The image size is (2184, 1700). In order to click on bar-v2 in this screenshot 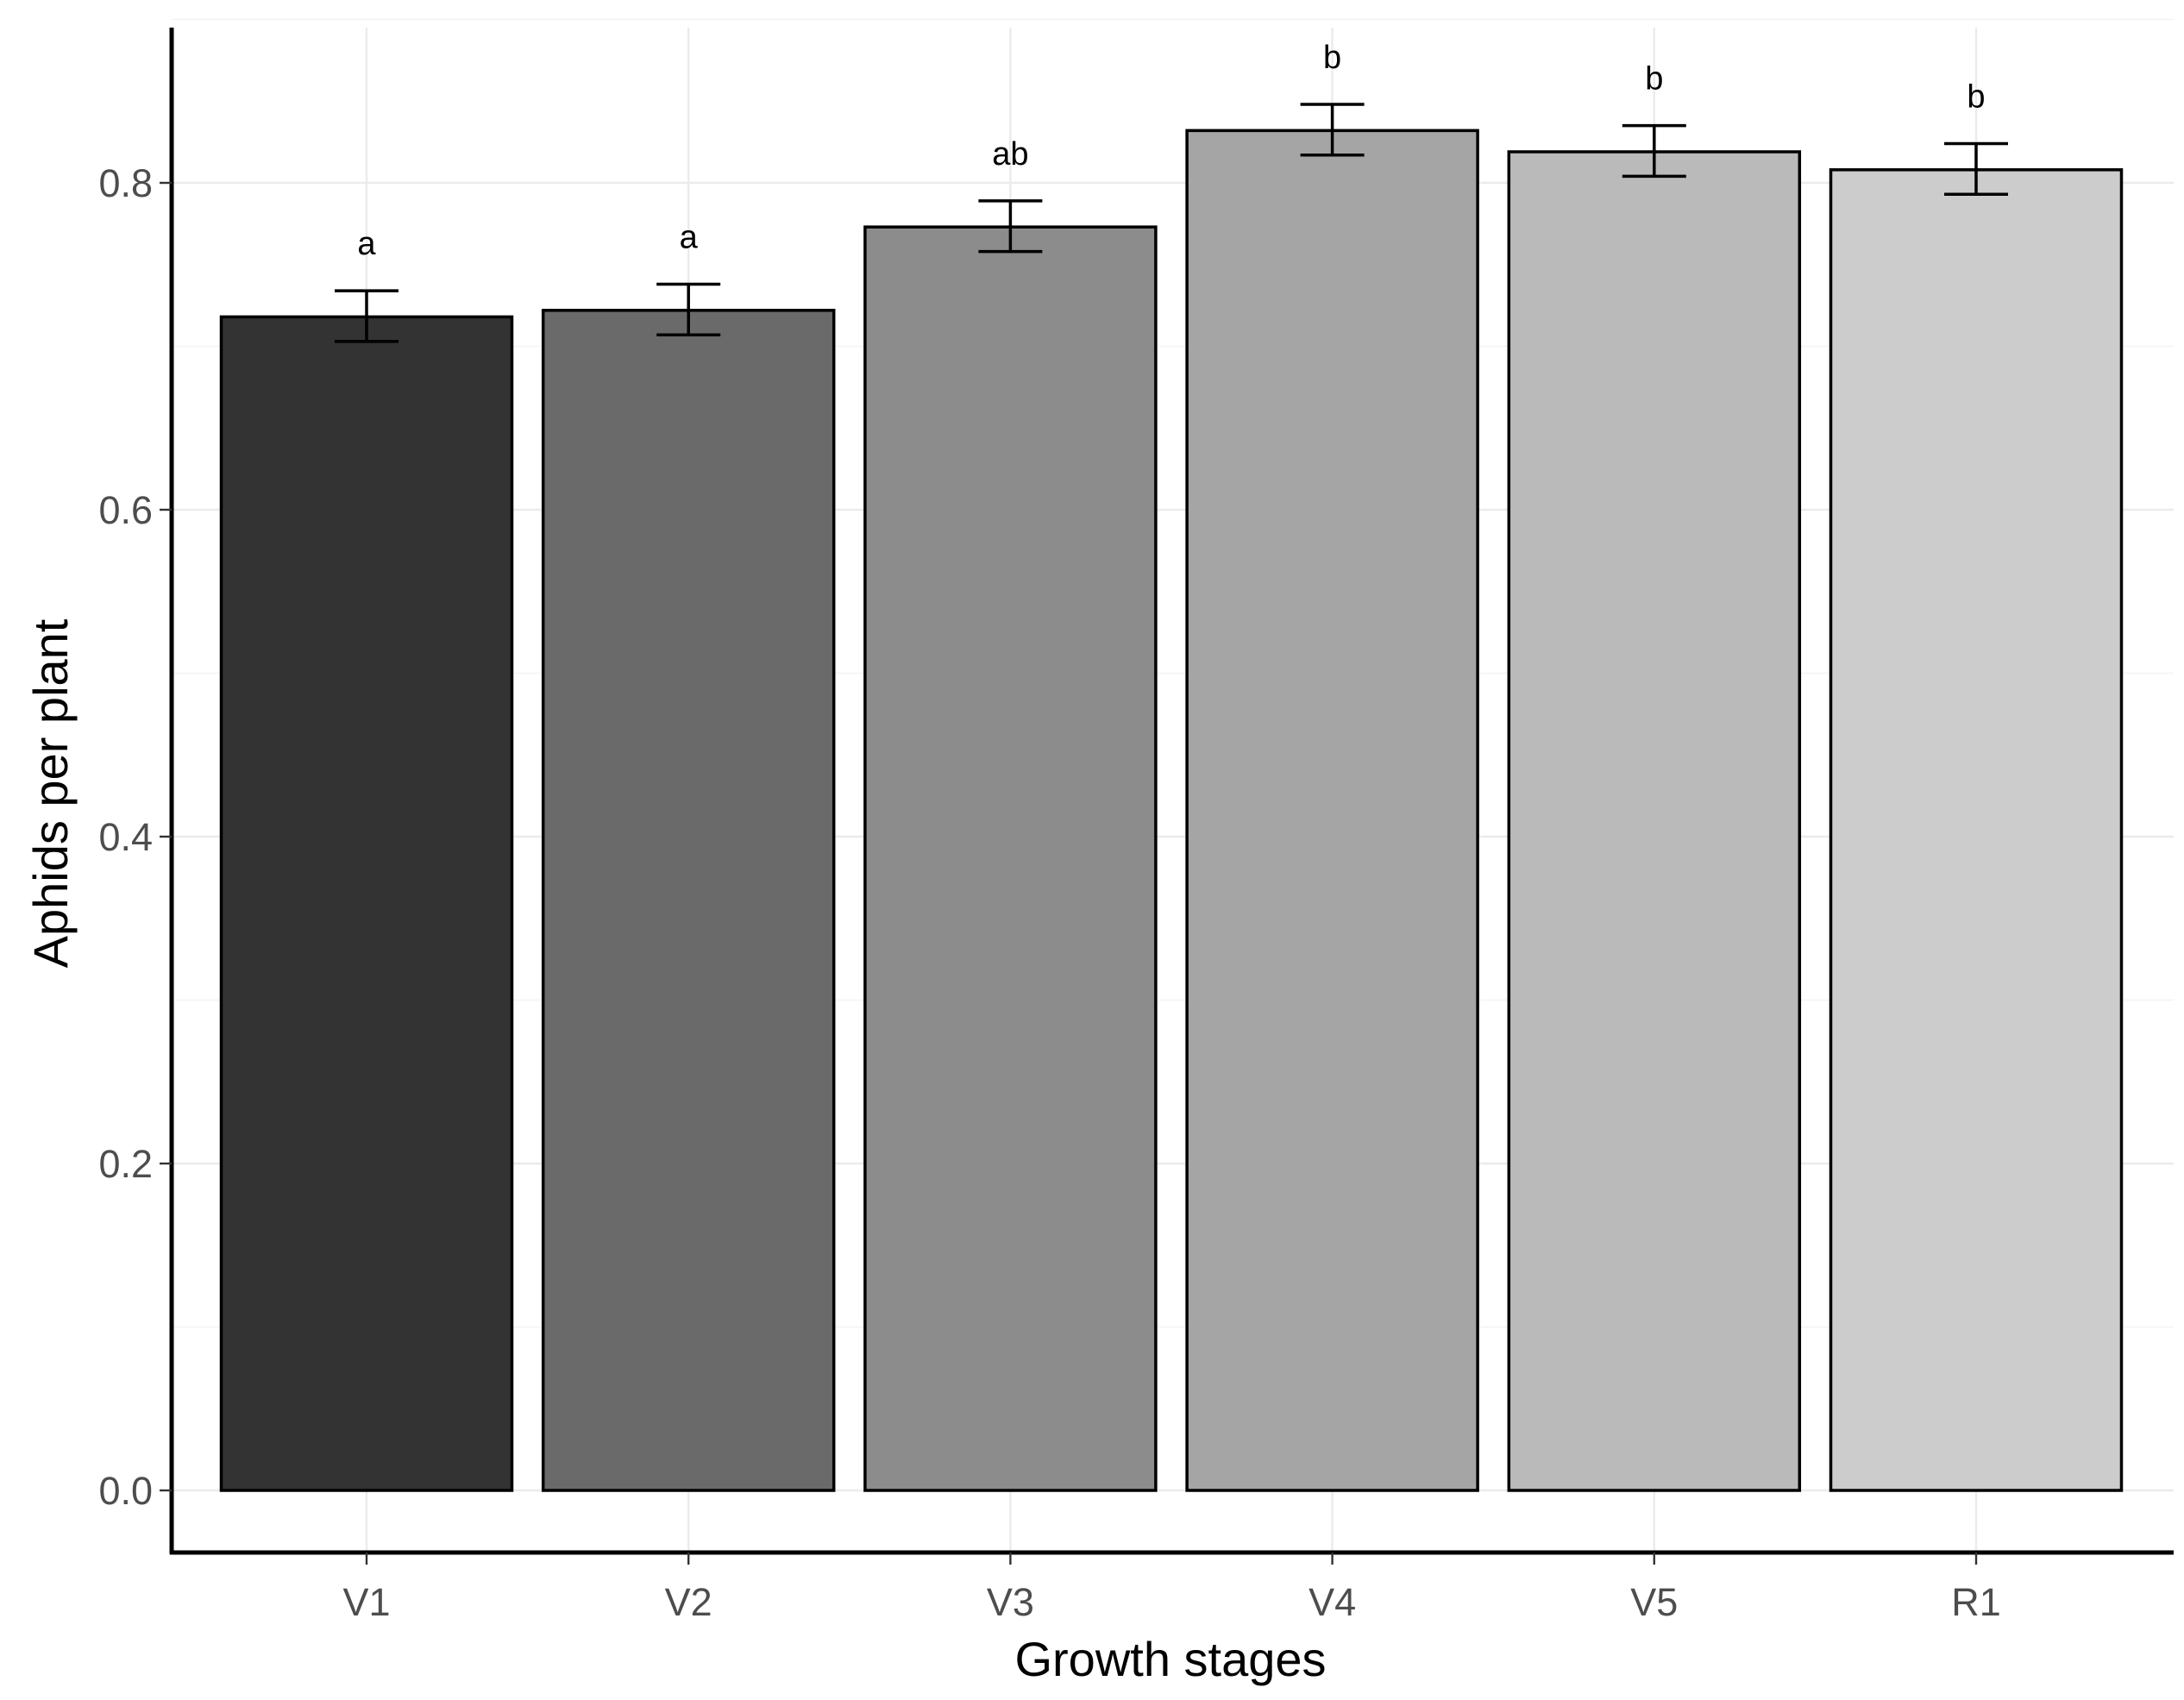, I will do `click(689, 900)`.